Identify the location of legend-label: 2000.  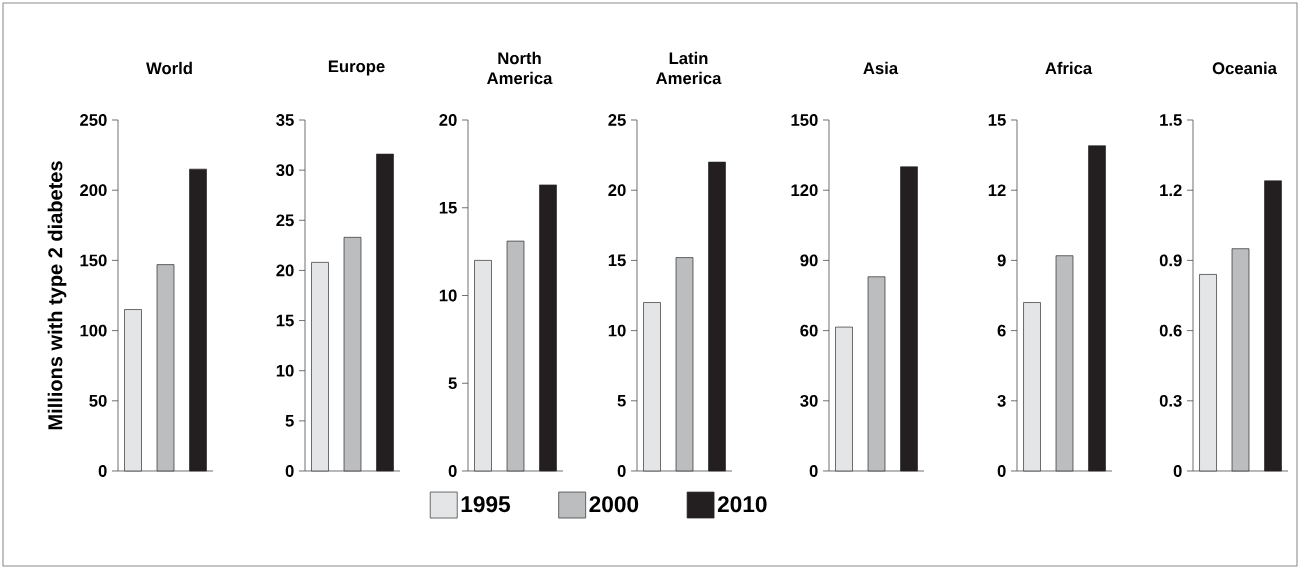
(614, 504).